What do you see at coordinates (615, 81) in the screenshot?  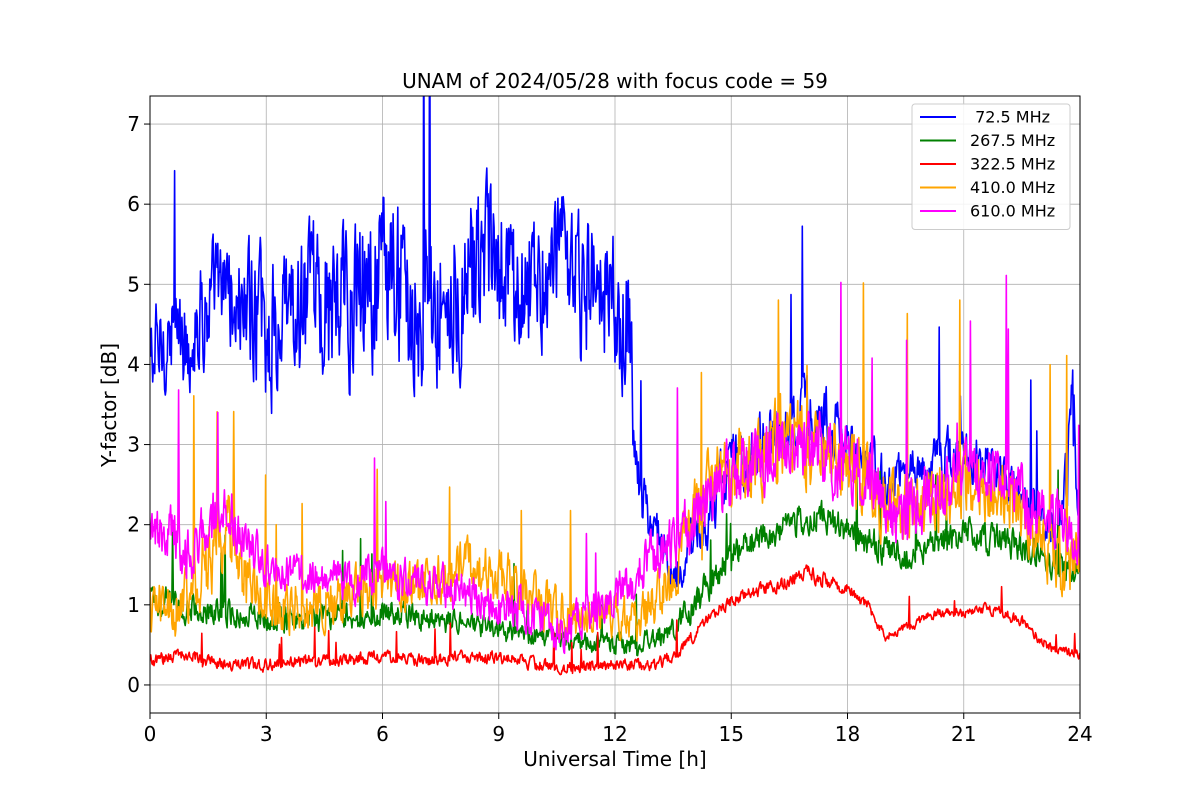 I see `chart-title: UNAM of 2024/05/28 with focus code = 59` at bounding box center [615, 81].